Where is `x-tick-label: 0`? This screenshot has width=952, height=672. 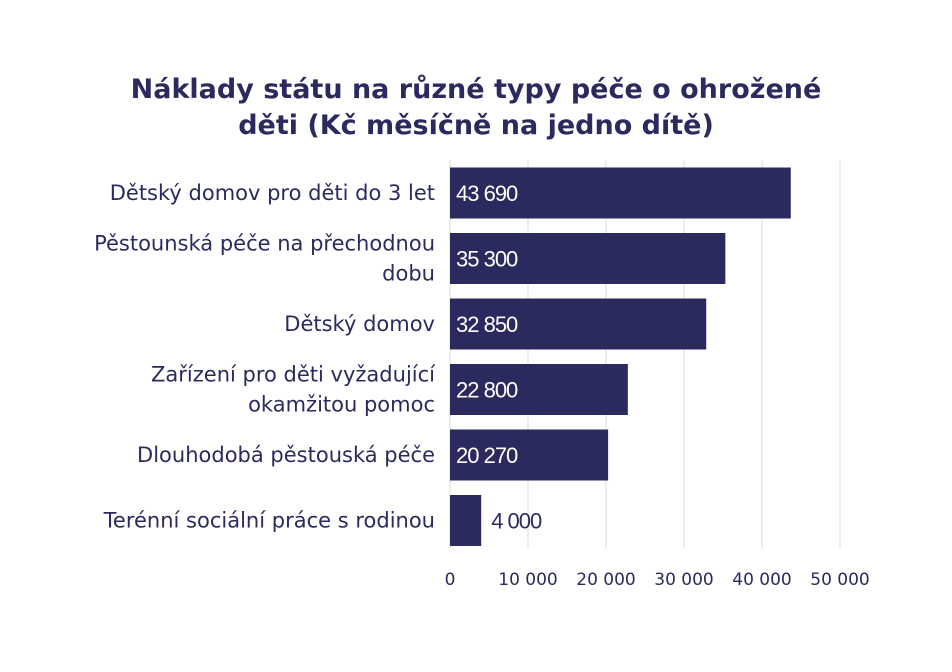
x-tick-label: 0 is located at coordinates (450, 580).